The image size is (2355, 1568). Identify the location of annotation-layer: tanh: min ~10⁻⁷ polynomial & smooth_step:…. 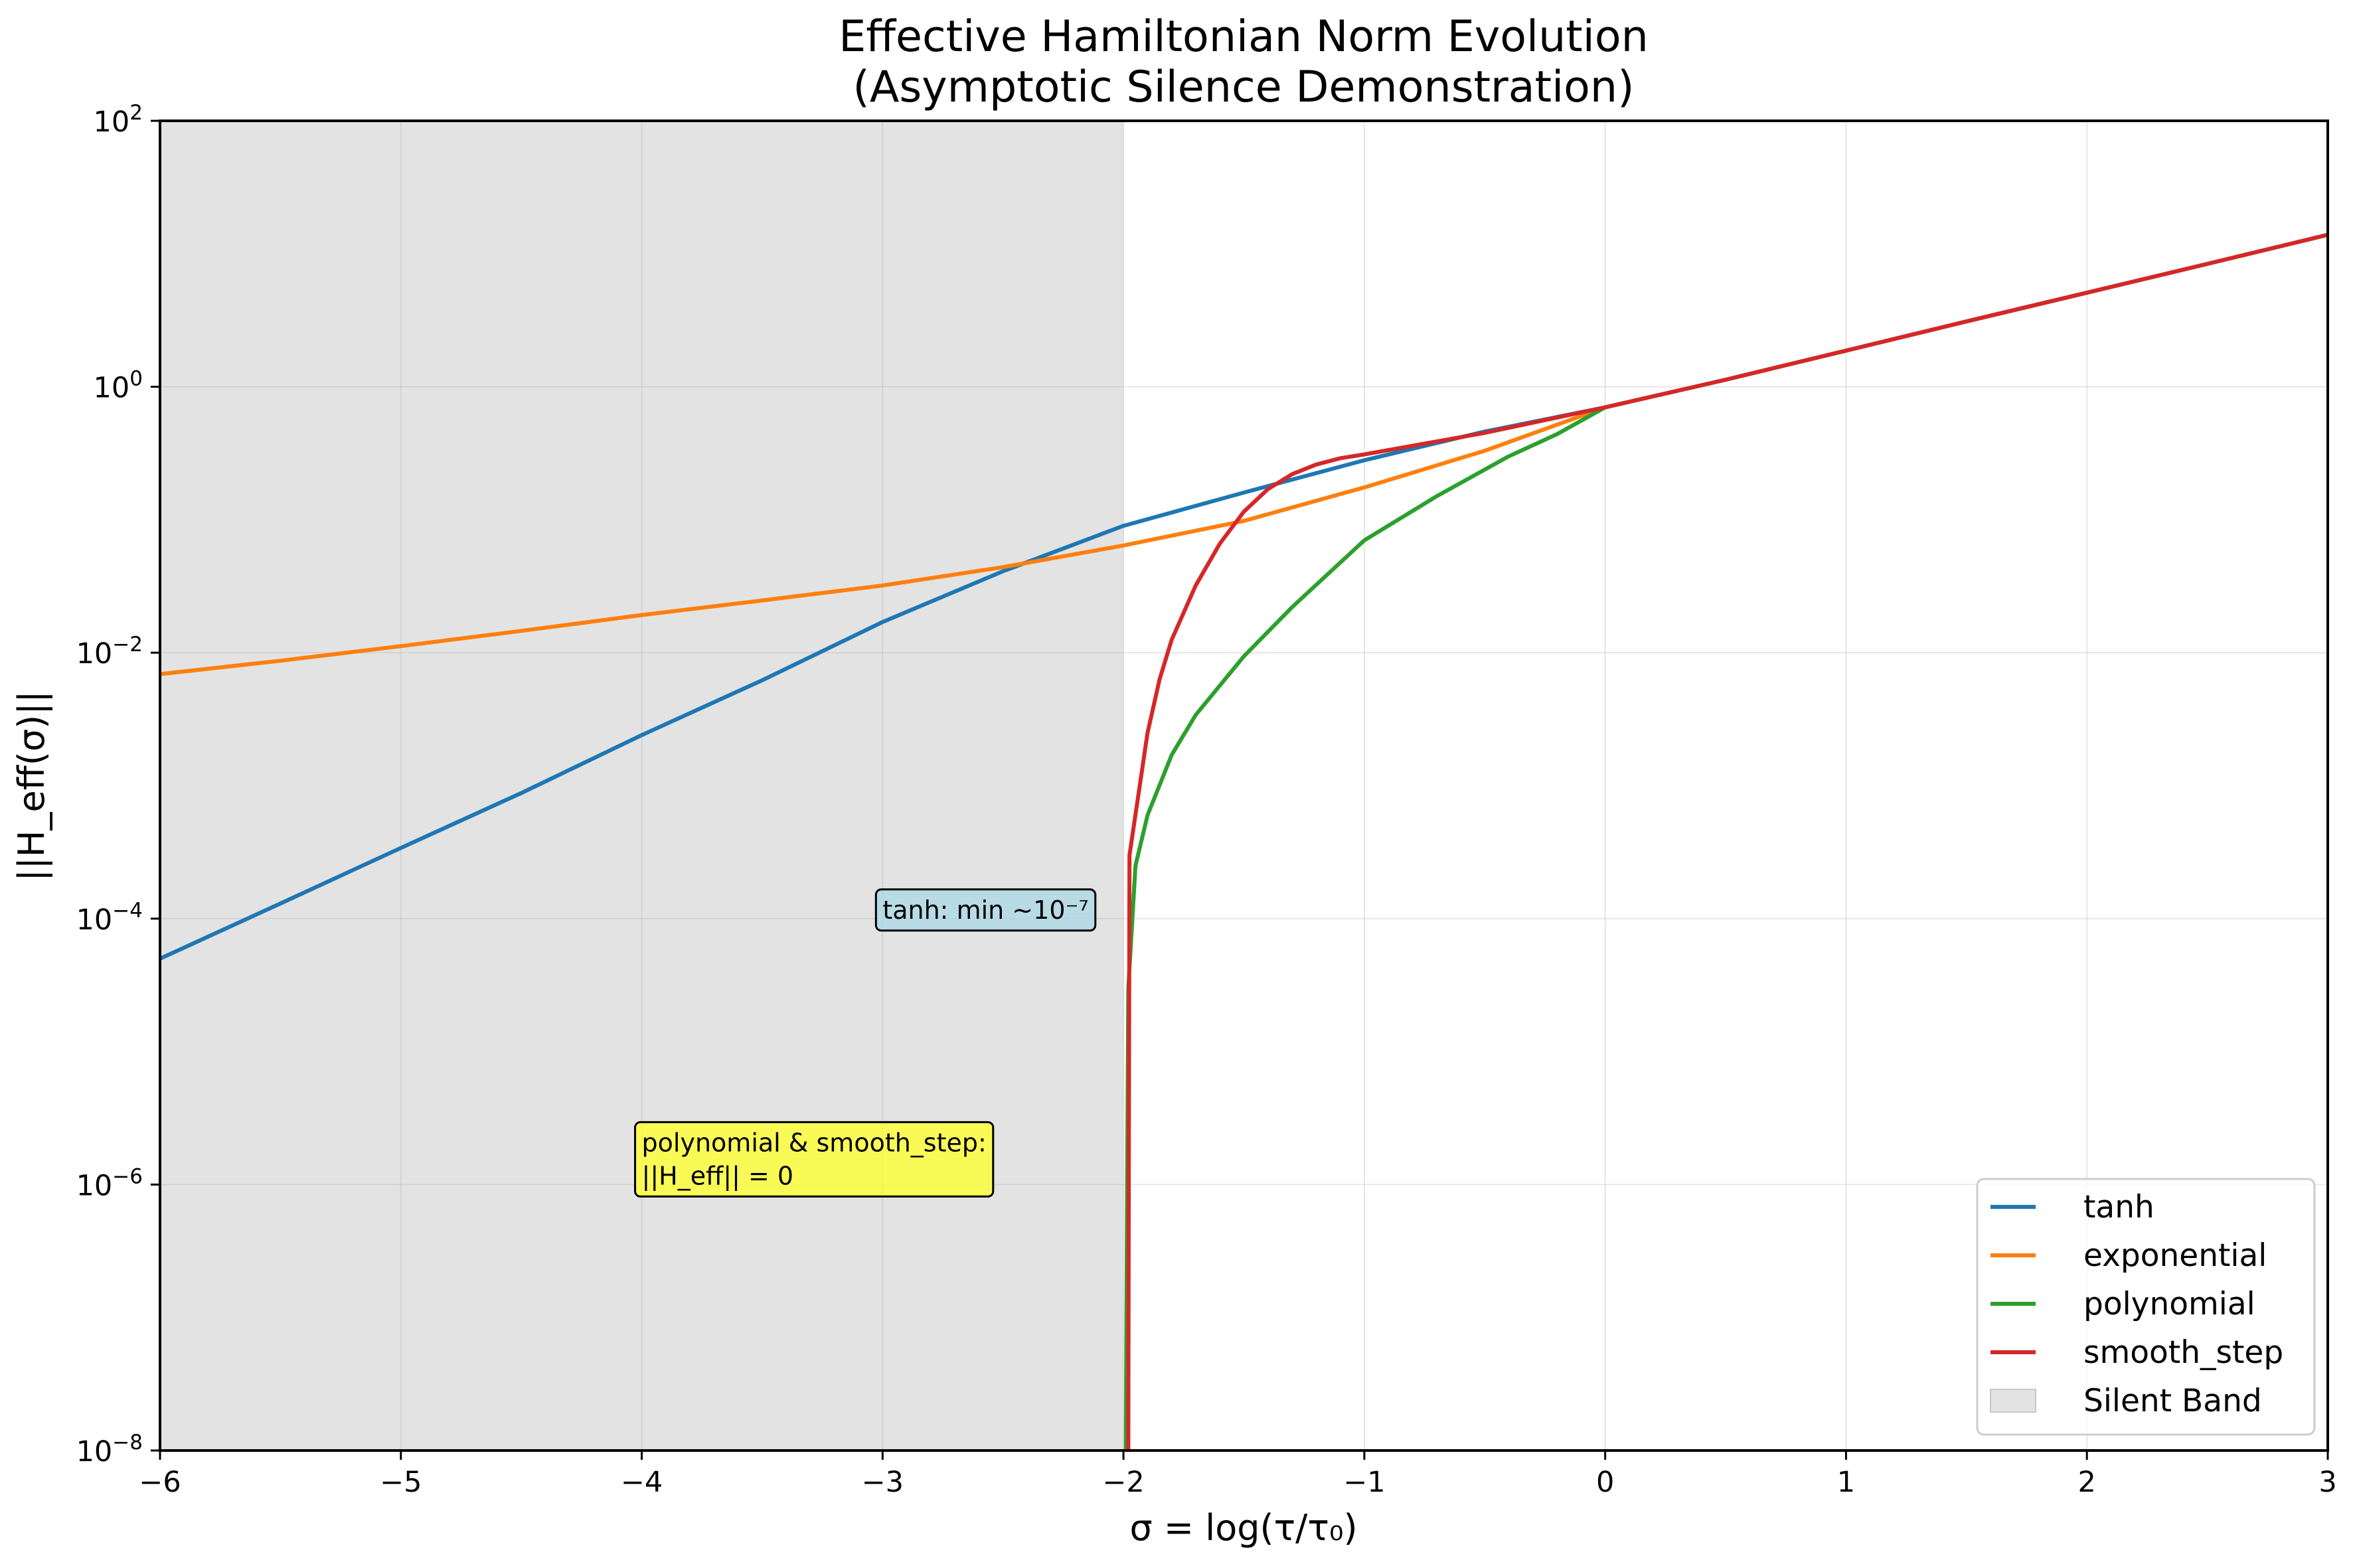
(865, 1043).